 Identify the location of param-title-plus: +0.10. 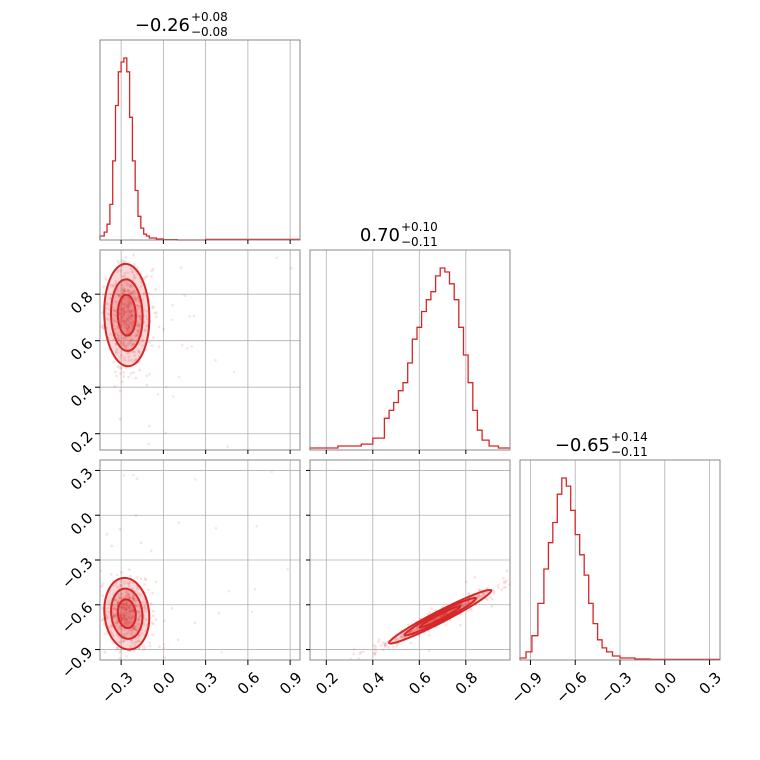
(419, 227).